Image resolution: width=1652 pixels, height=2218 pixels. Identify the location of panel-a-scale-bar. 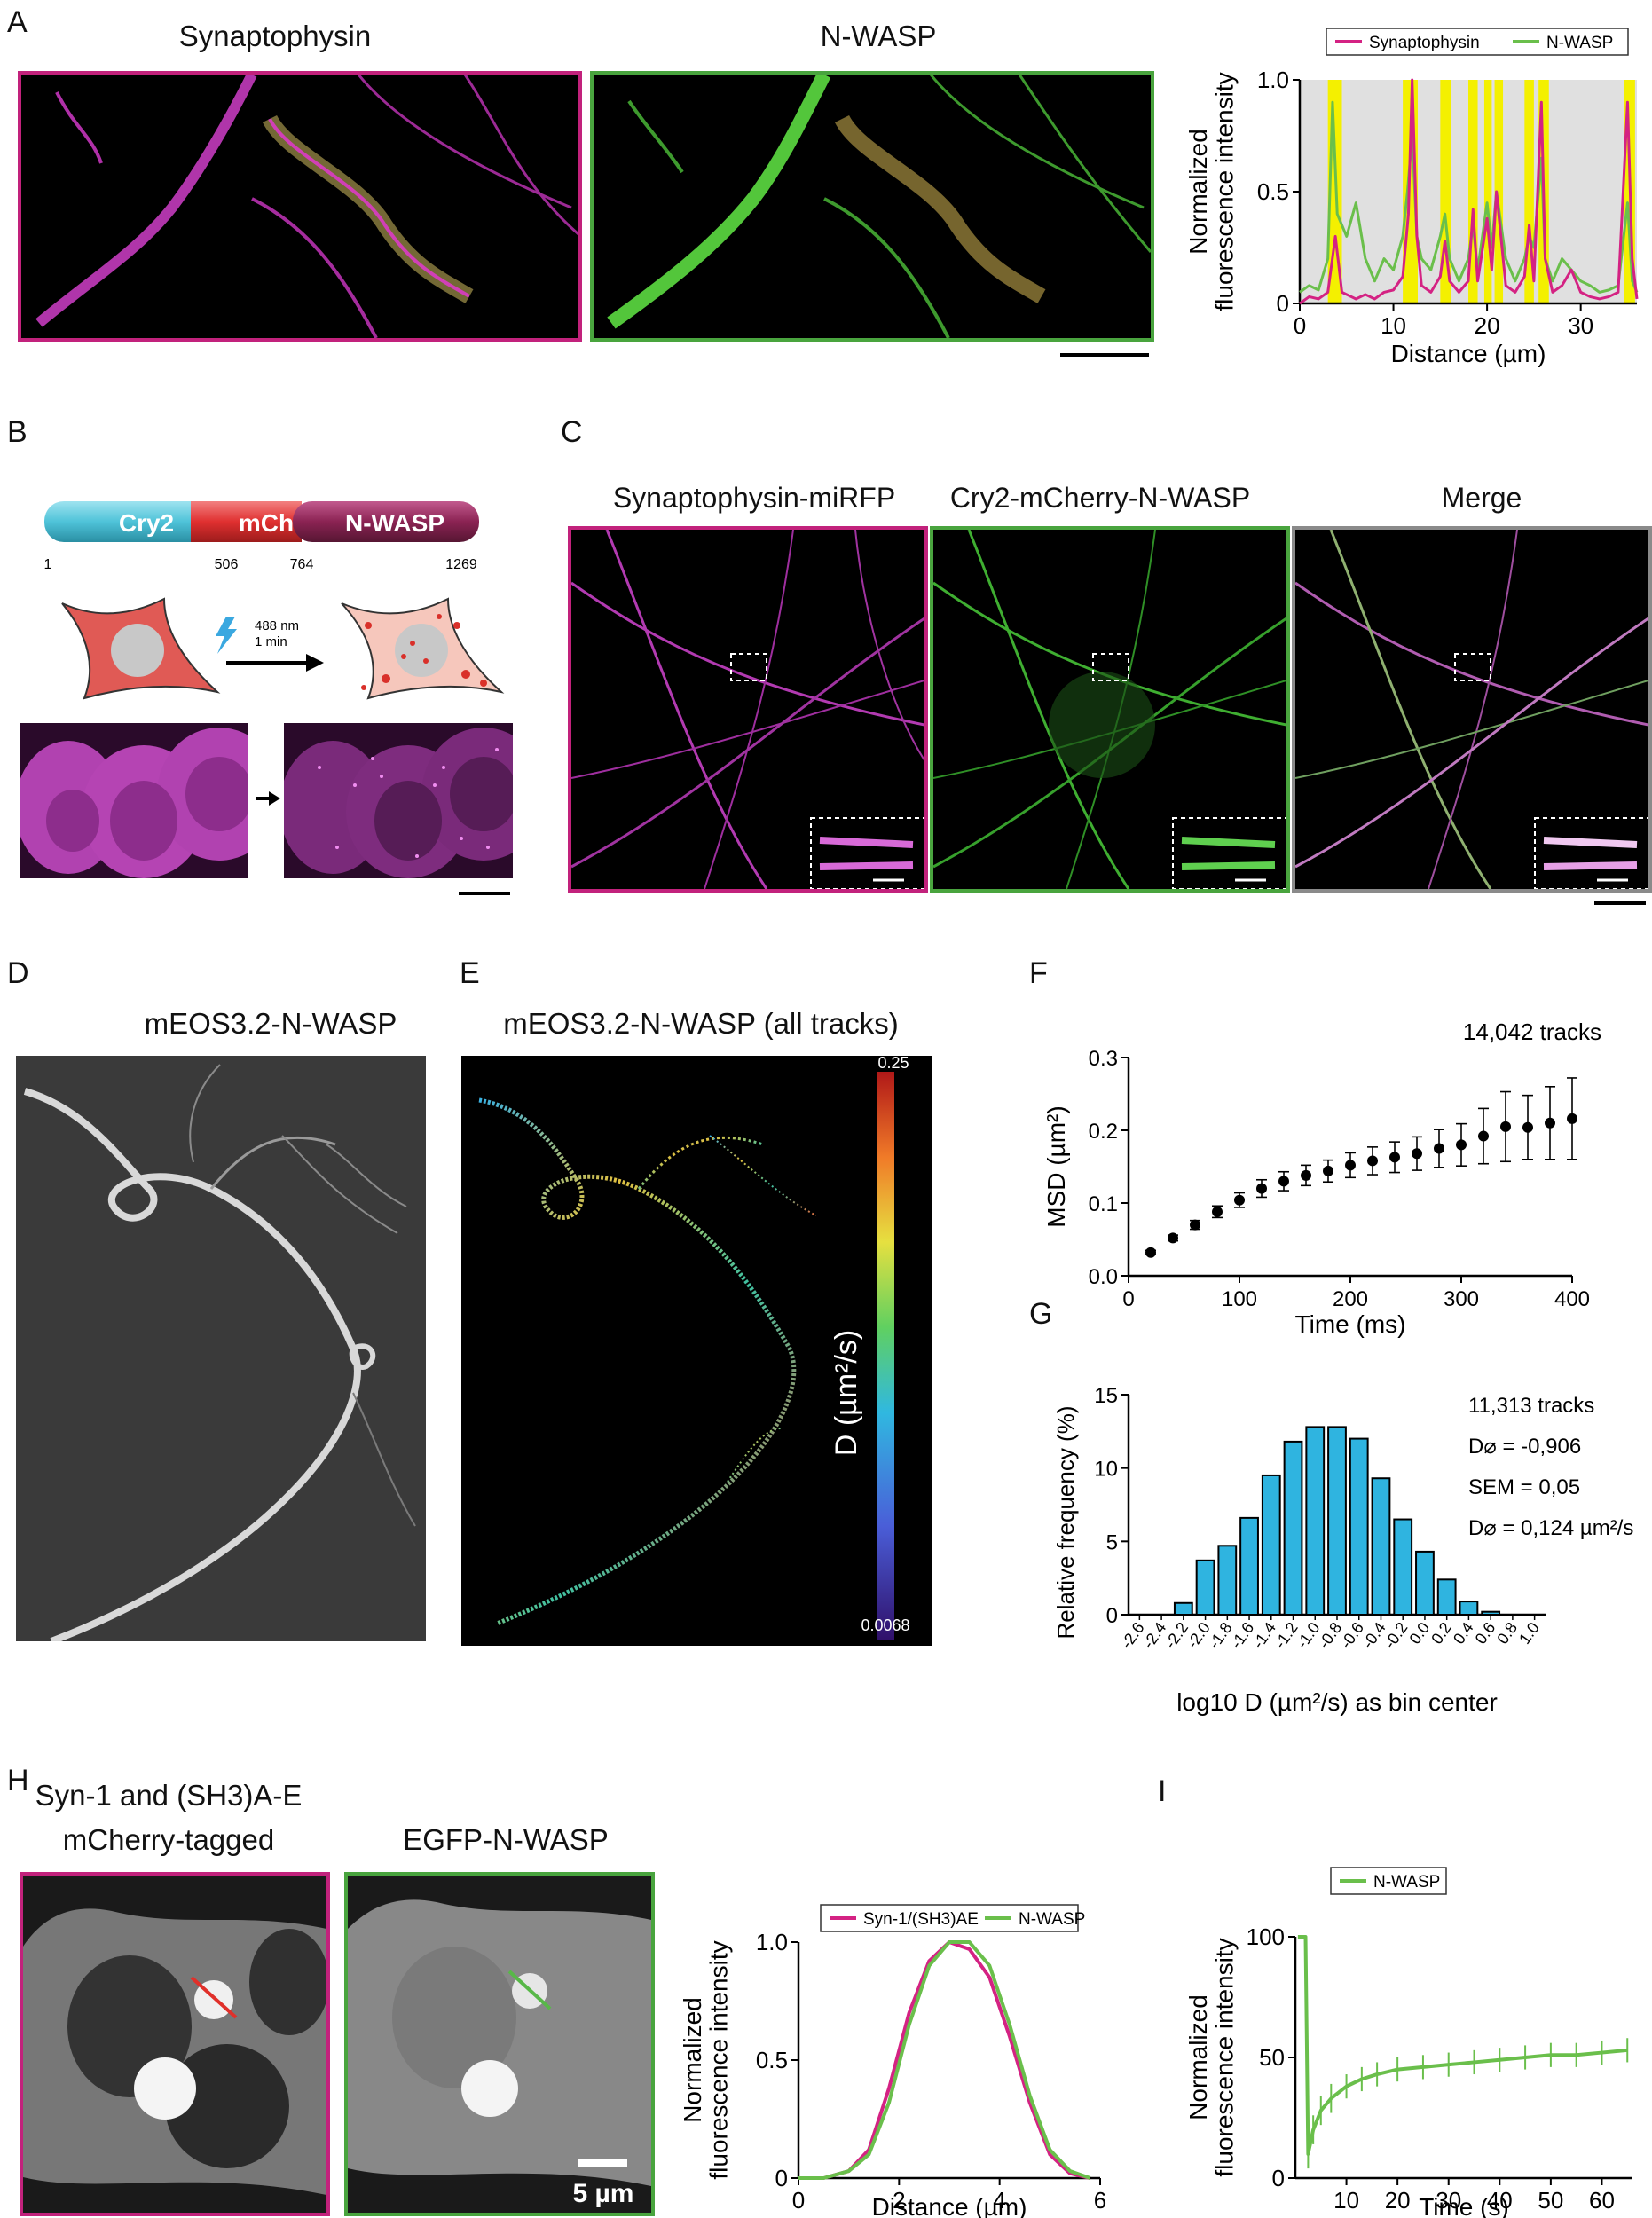
(1104, 355).